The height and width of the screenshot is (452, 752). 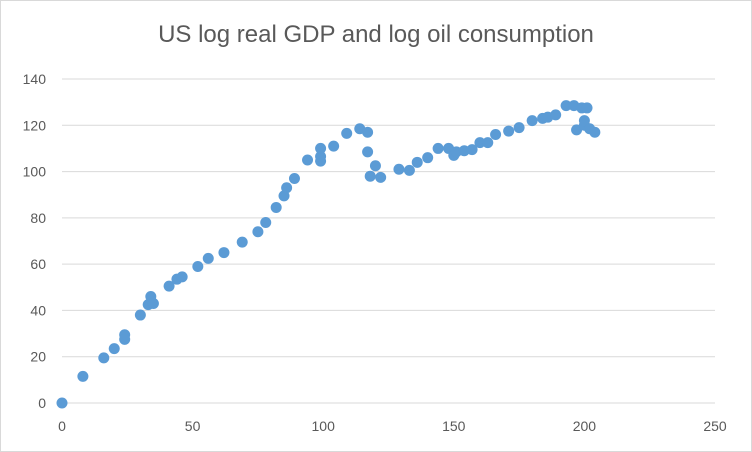 What do you see at coordinates (392, 426) in the screenshot?
I see `x-tick-labels: 0 50 100 150 200 250` at bounding box center [392, 426].